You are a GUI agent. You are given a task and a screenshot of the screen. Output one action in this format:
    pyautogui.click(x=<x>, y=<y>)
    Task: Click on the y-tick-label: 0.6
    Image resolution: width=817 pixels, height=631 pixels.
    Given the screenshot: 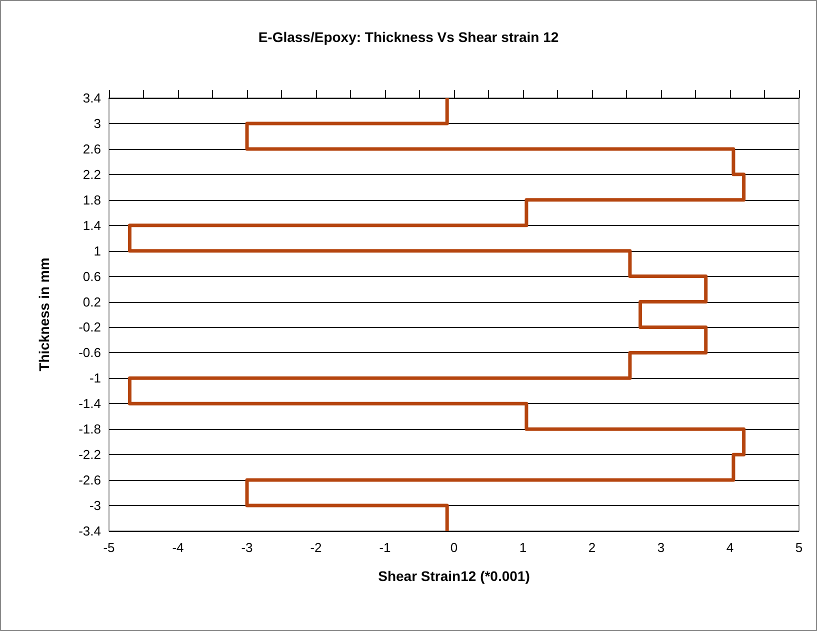 What is the action you would take?
    pyautogui.click(x=91, y=276)
    